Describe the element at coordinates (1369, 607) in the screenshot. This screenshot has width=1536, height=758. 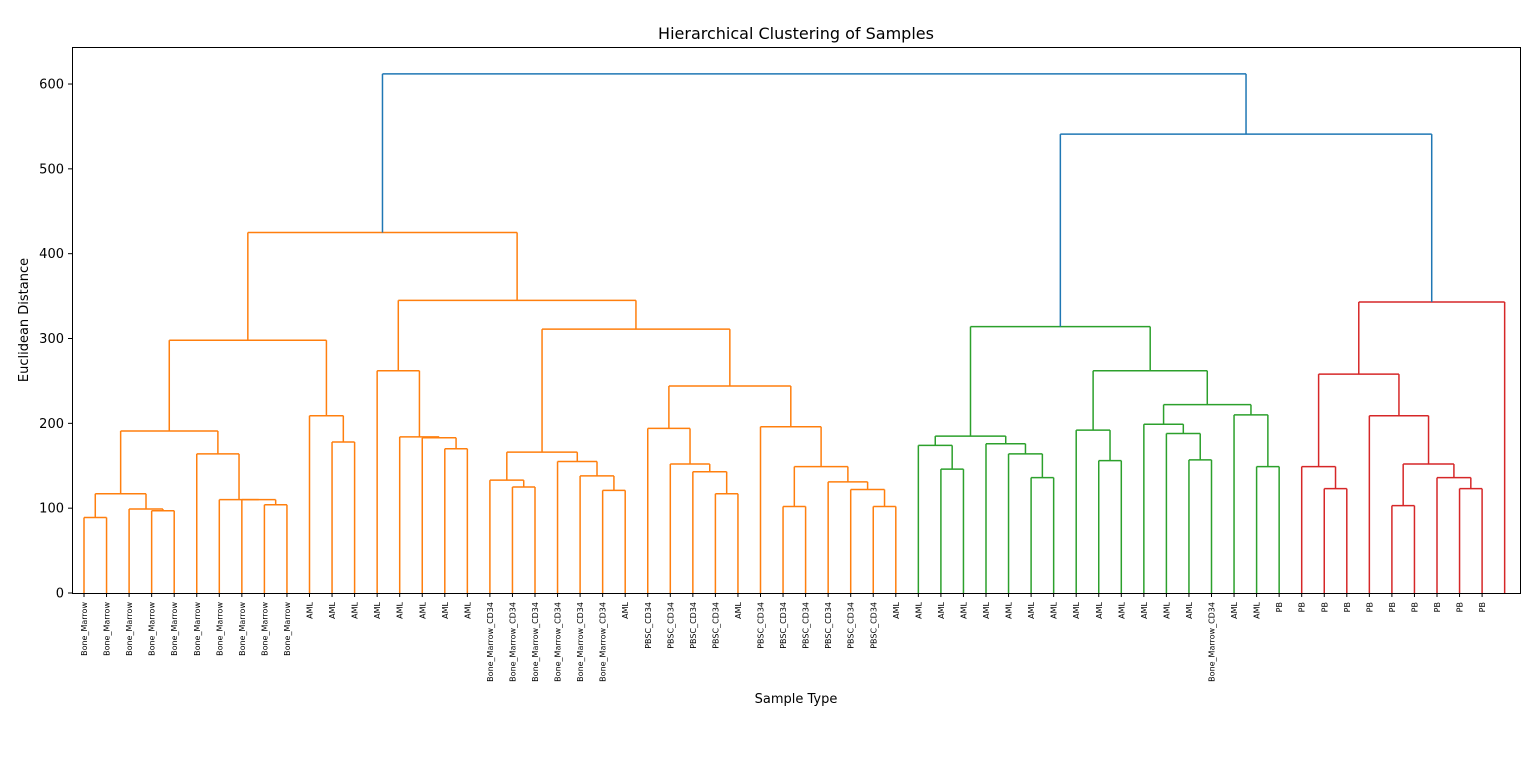
I see `leaf-label-57: PB` at that location.